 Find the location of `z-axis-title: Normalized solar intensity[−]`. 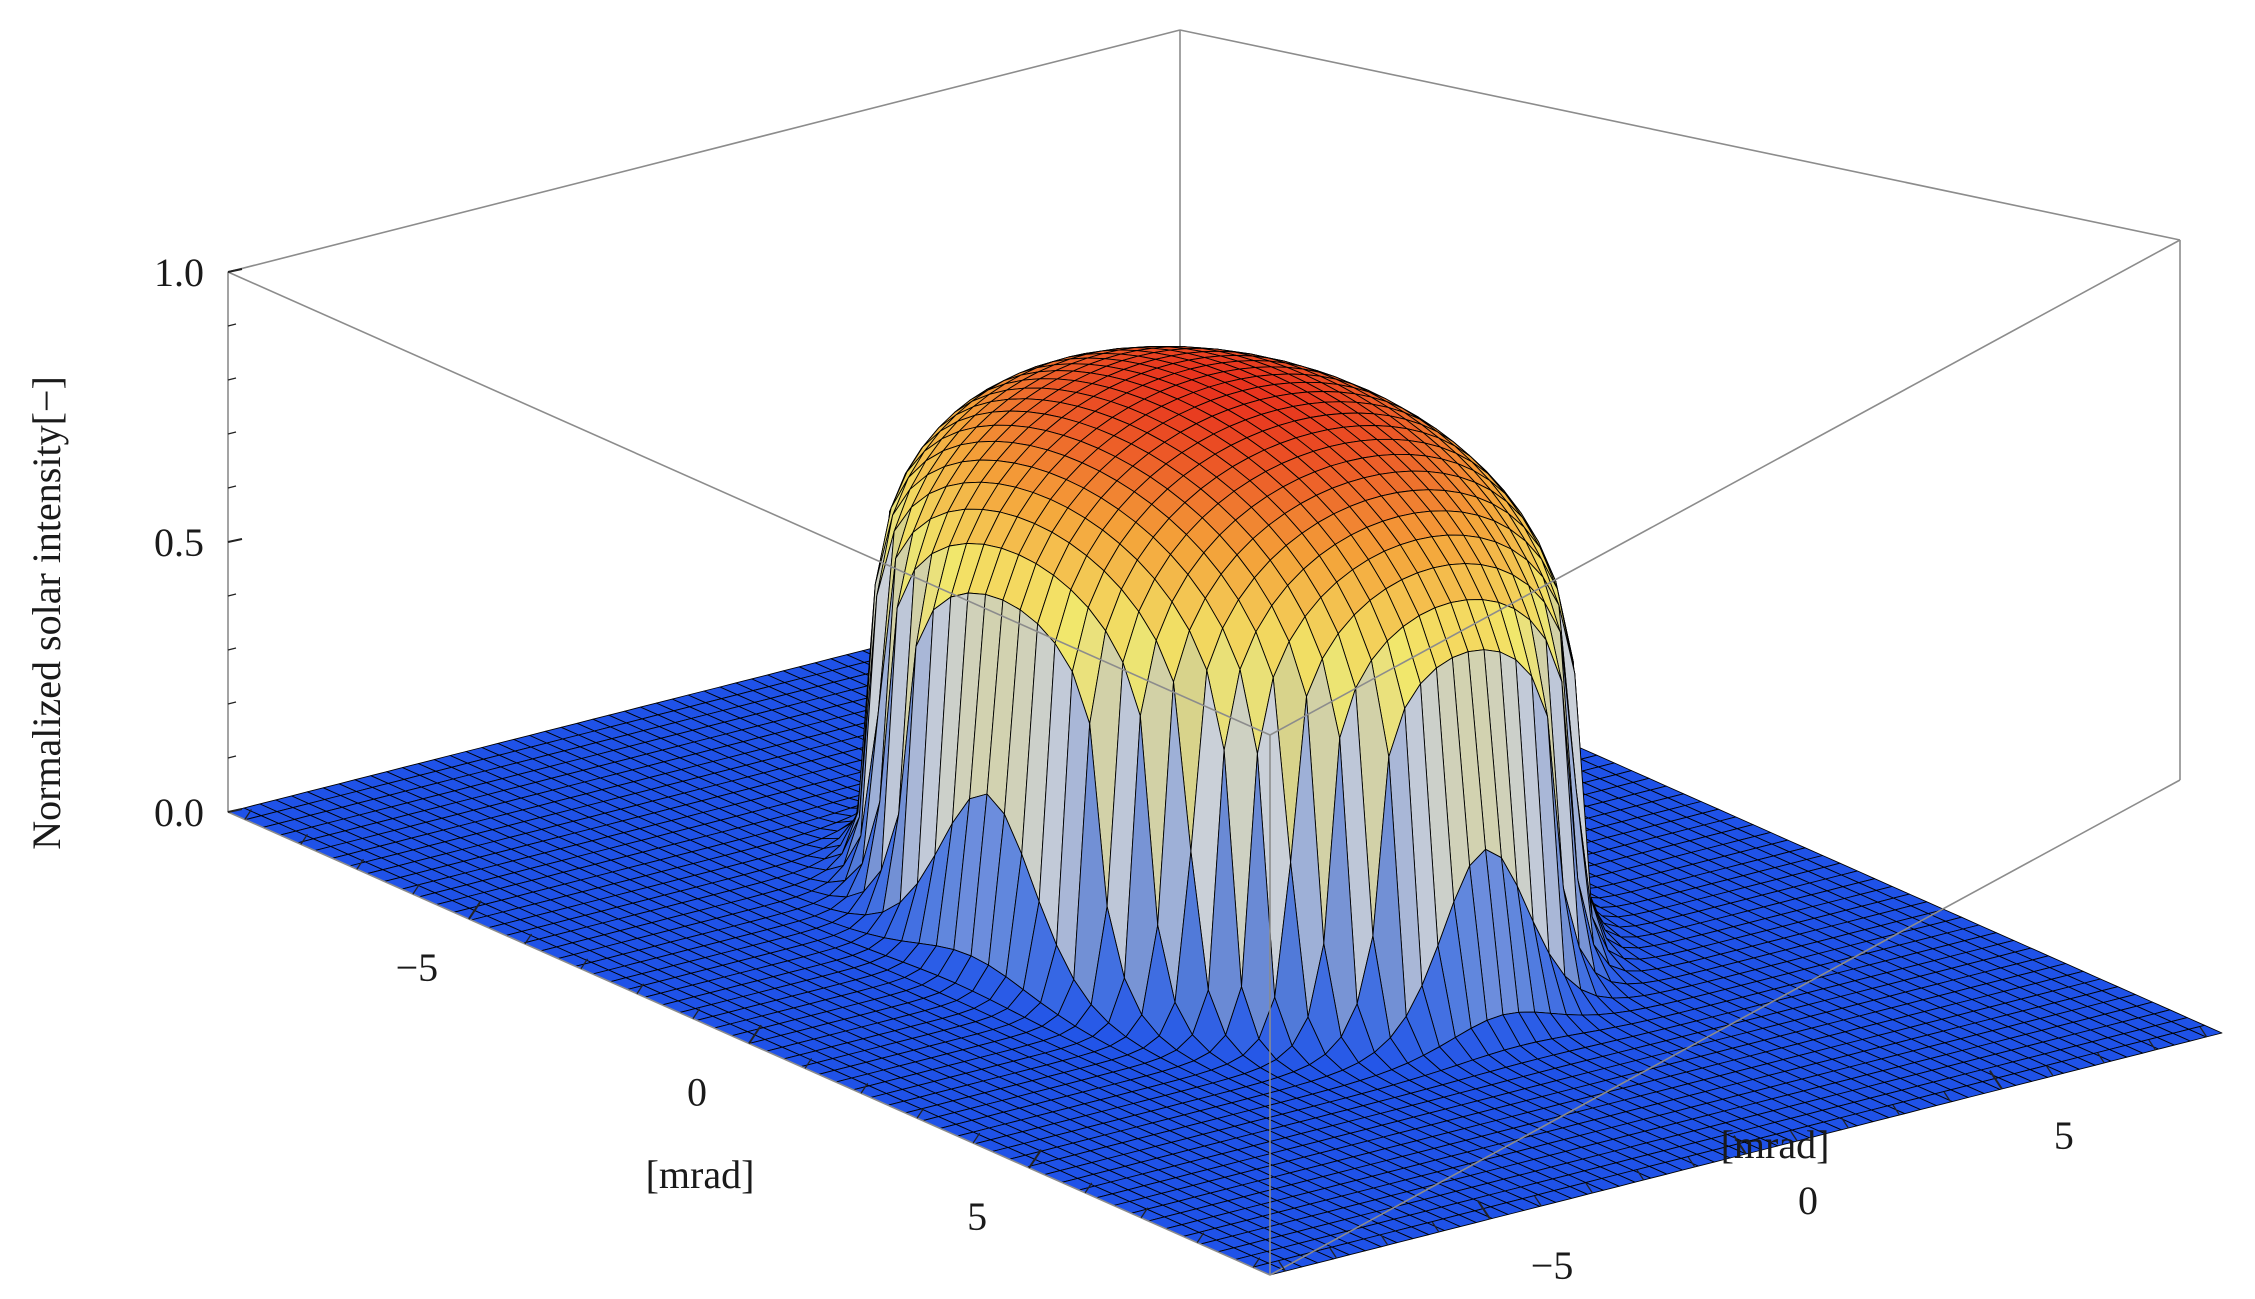

z-axis-title: Normalized solar intensity[−] is located at coordinates (46, 613).